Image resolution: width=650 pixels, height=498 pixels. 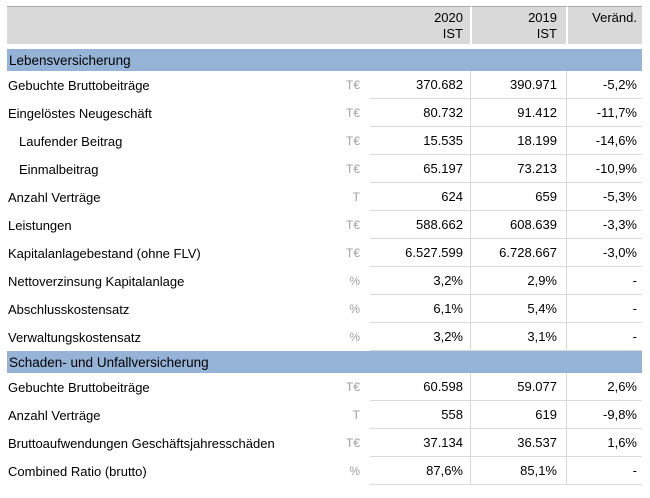 What do you see at coordinates (604, 197) in the screenshot?
I see `change-cell: -5,3%` at bounding box center [604, 197].